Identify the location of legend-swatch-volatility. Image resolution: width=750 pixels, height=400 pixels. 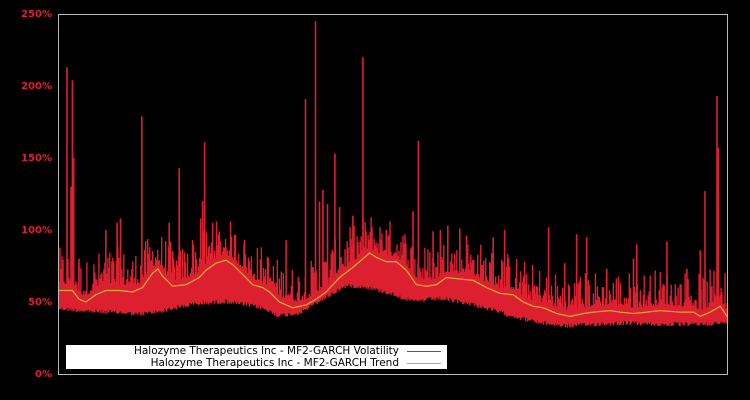
(424, 351).